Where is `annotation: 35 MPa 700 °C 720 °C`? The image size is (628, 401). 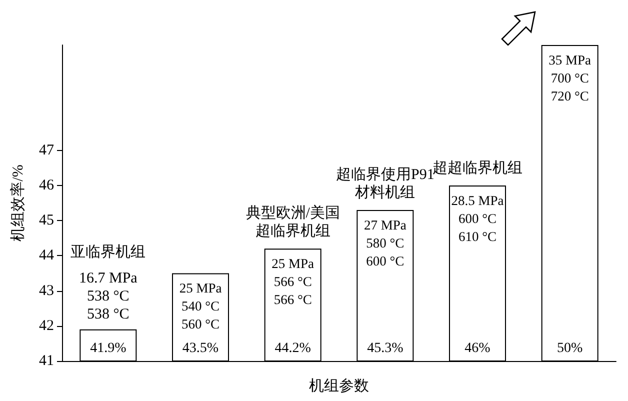
annotation: 35 MPa 700 °C 720 °C is located at coordinates (570, 78).